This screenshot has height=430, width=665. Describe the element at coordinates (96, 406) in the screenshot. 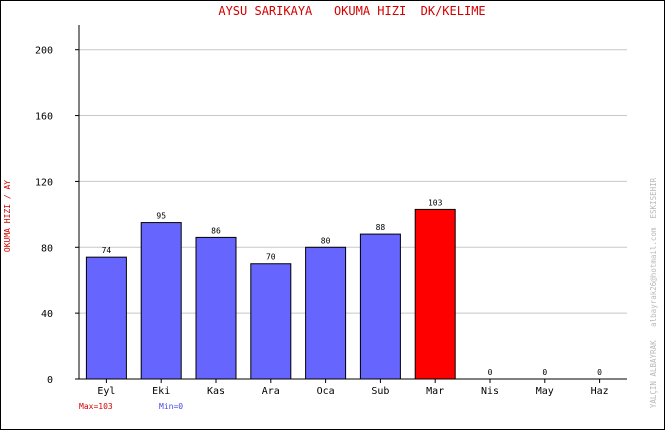

I see `max-label: Max=103` at that location.